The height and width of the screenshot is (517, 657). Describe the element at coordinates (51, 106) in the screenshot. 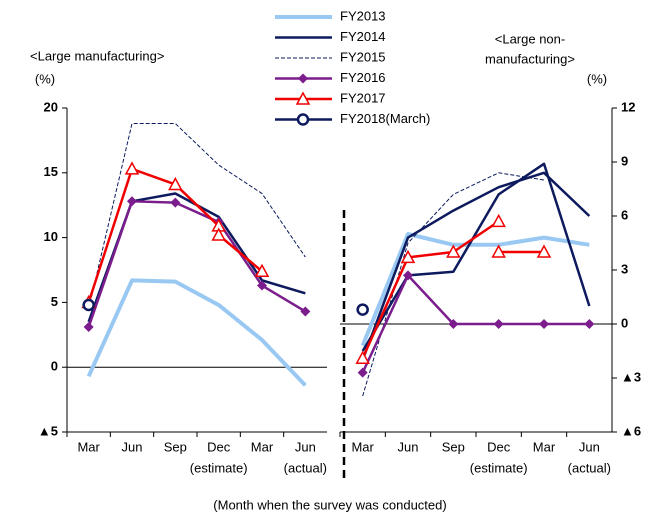

I see `y-tick-label: 20` at that location.